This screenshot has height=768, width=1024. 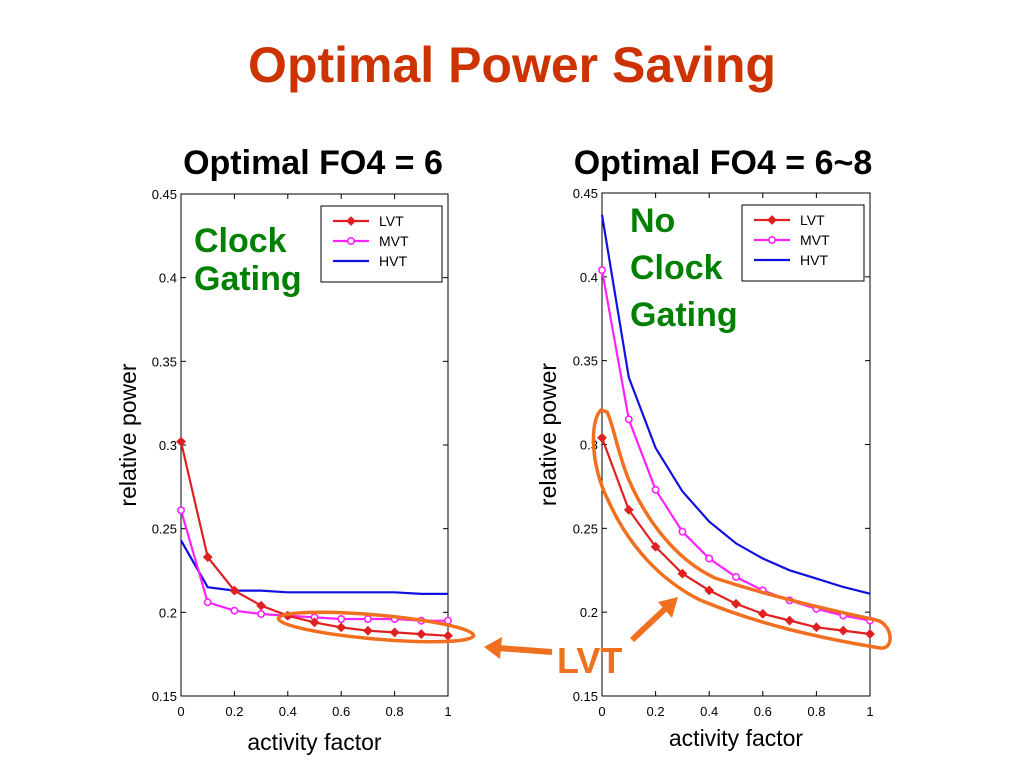 I want to click on lvt-callout-label: LVT, so click(x=589, y=660).